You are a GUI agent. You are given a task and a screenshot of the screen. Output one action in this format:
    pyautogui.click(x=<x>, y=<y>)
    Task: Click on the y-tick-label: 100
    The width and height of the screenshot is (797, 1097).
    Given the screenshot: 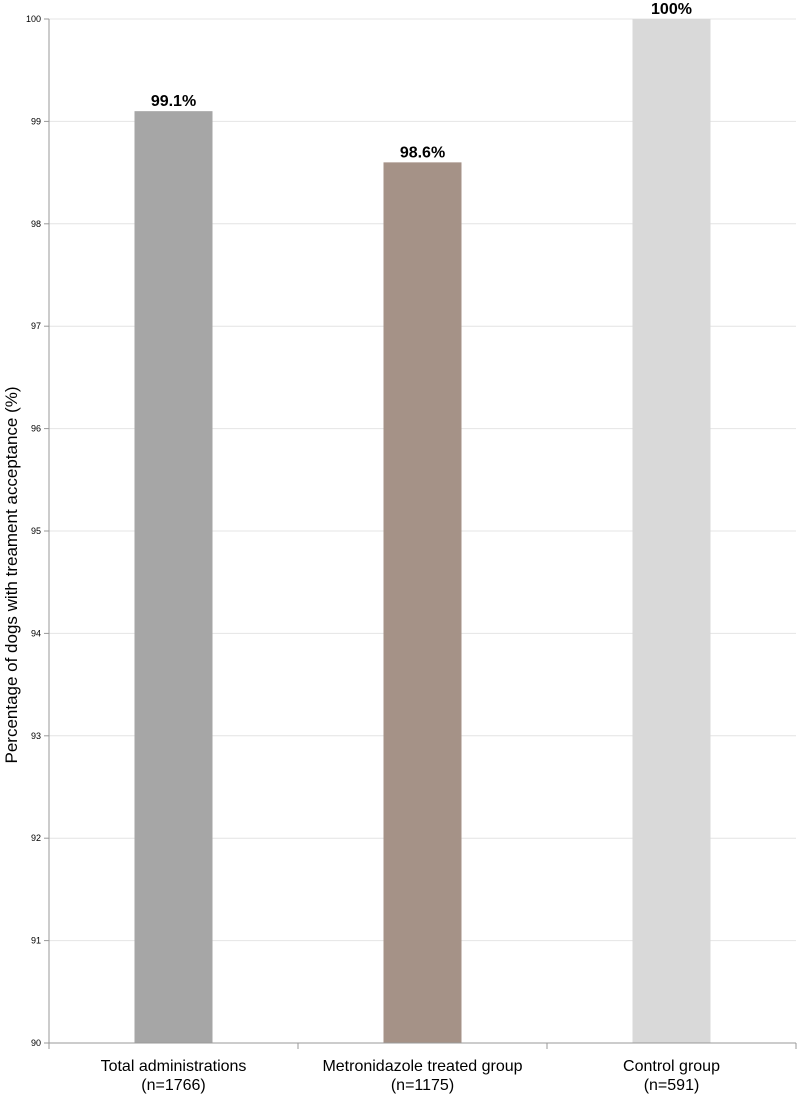 What is the action you would take?
    pyautogui.click(x=33, y=19)
    